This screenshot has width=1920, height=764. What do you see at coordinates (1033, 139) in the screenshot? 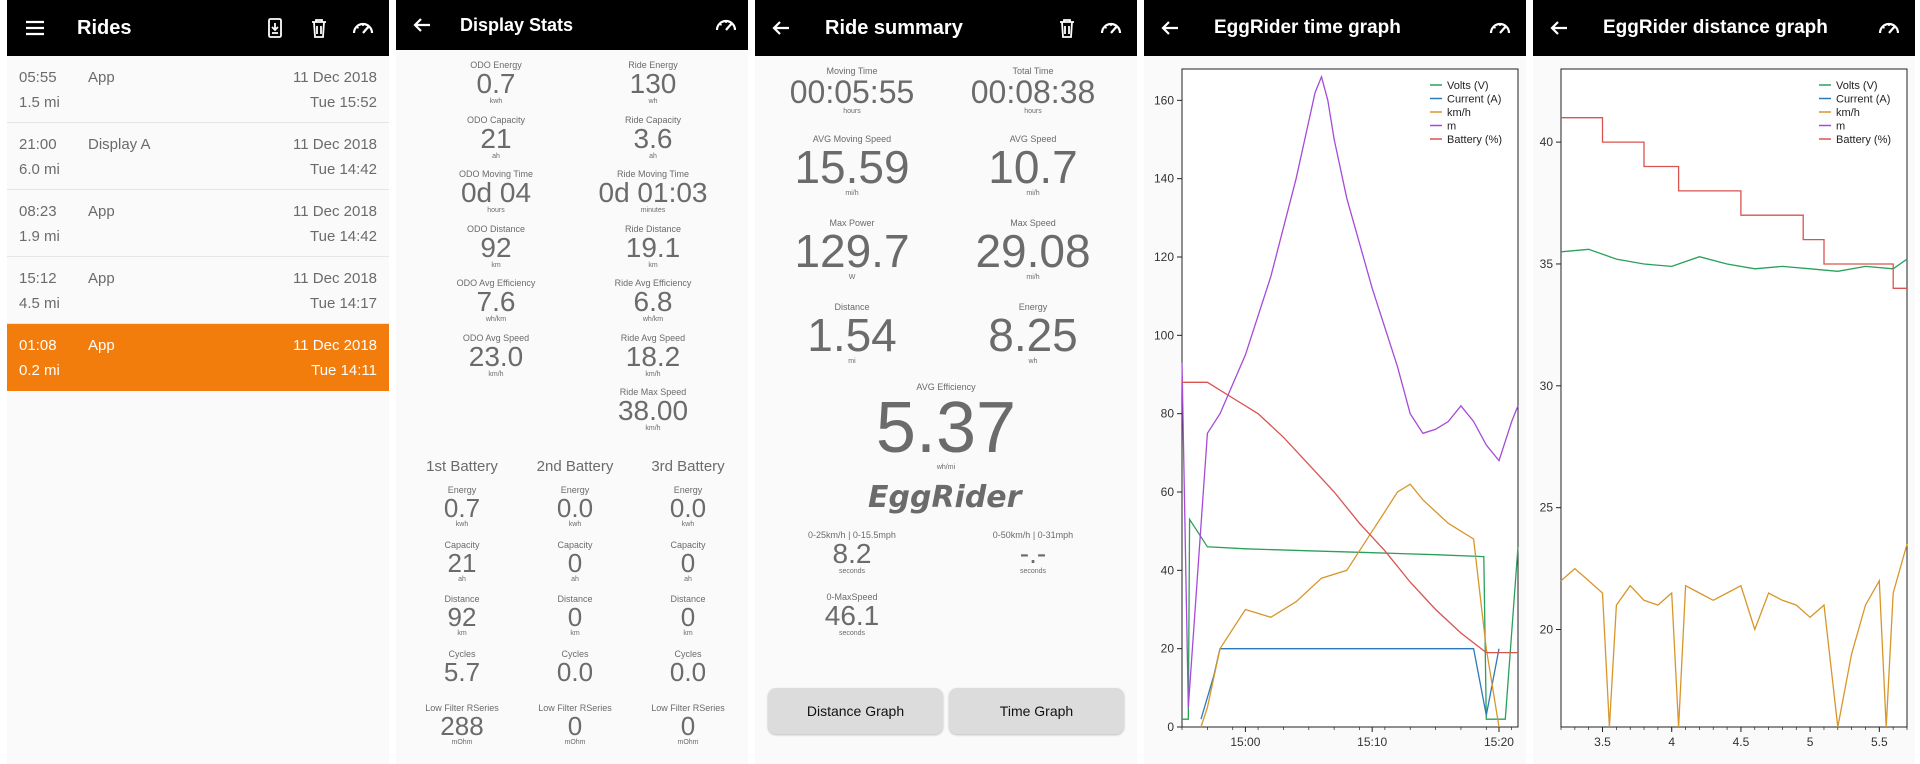
I see `stat-label: AVG Speed` at bounding box center [1033, 139].